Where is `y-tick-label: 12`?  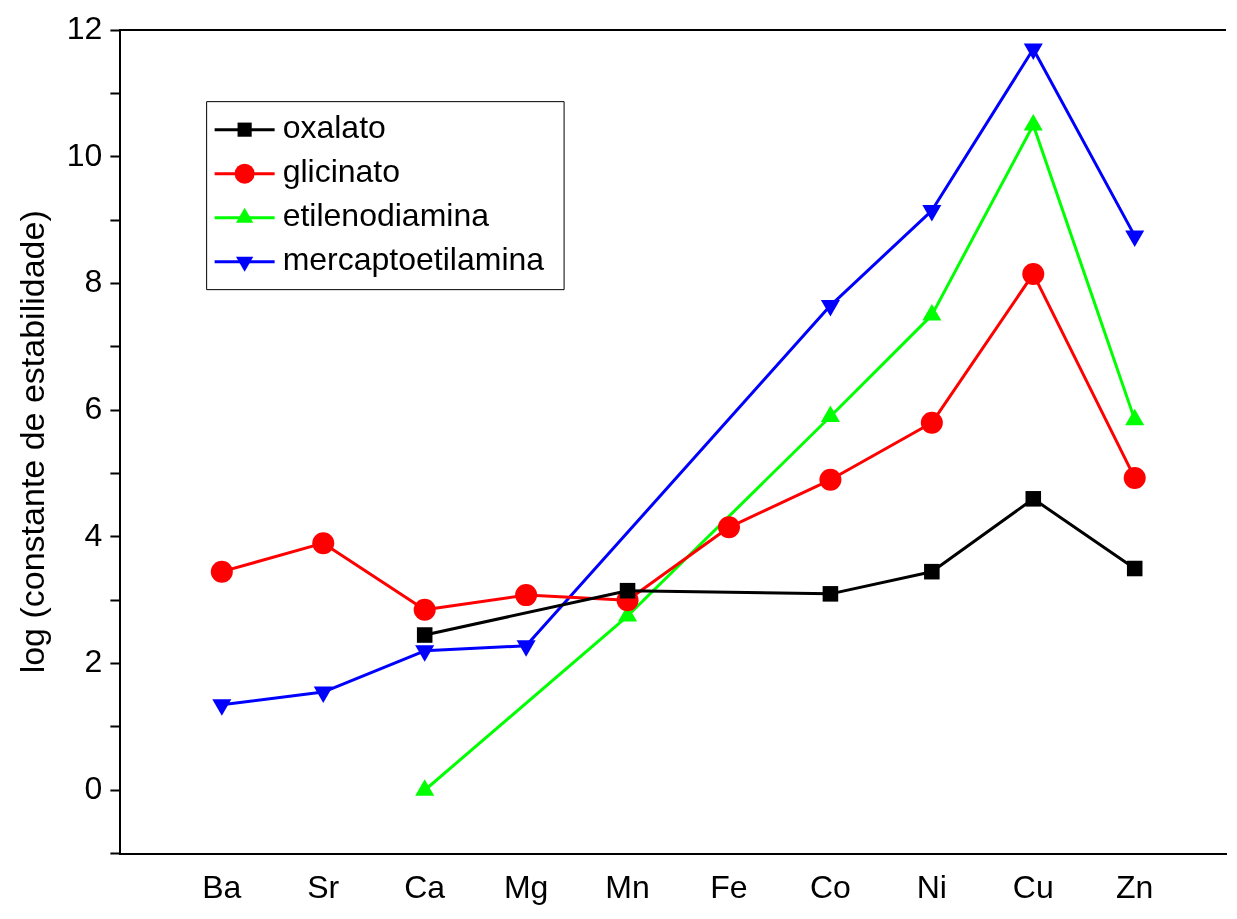
y-tick-label: 12 is located at coordinates (84, 27).